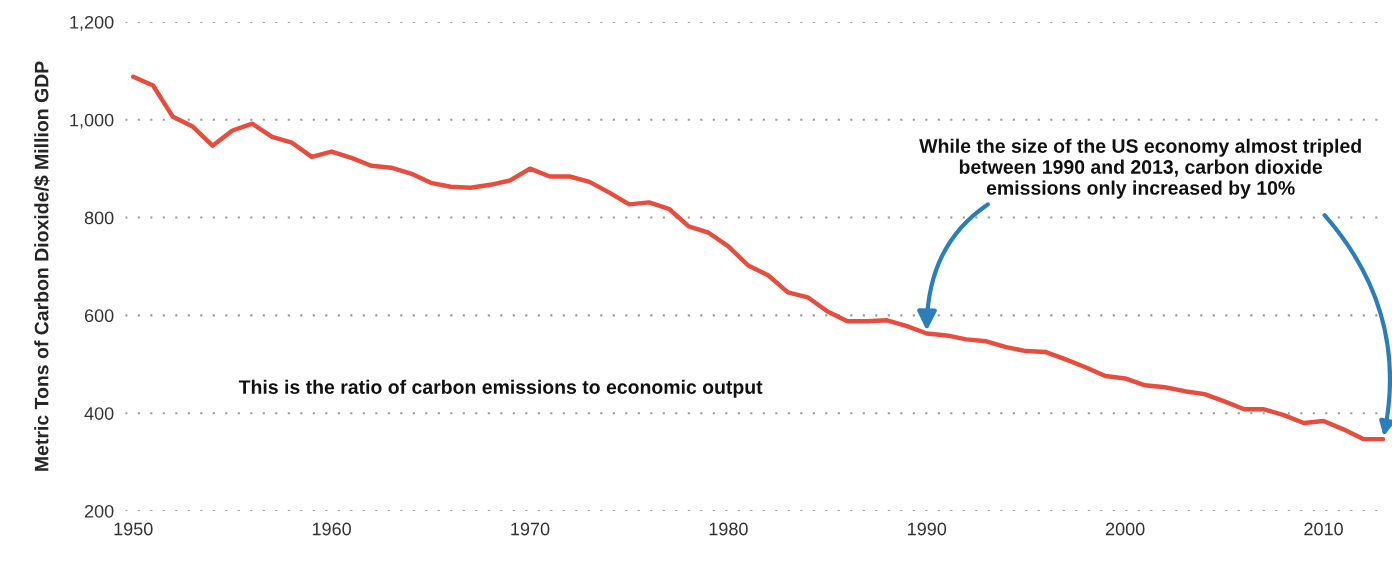 The image size is (1392, 570). Describe the element at coordinates (500, 388) in the screenshot. I see `annotation: This is the ratio of carbon emissions to economic output` at that location.